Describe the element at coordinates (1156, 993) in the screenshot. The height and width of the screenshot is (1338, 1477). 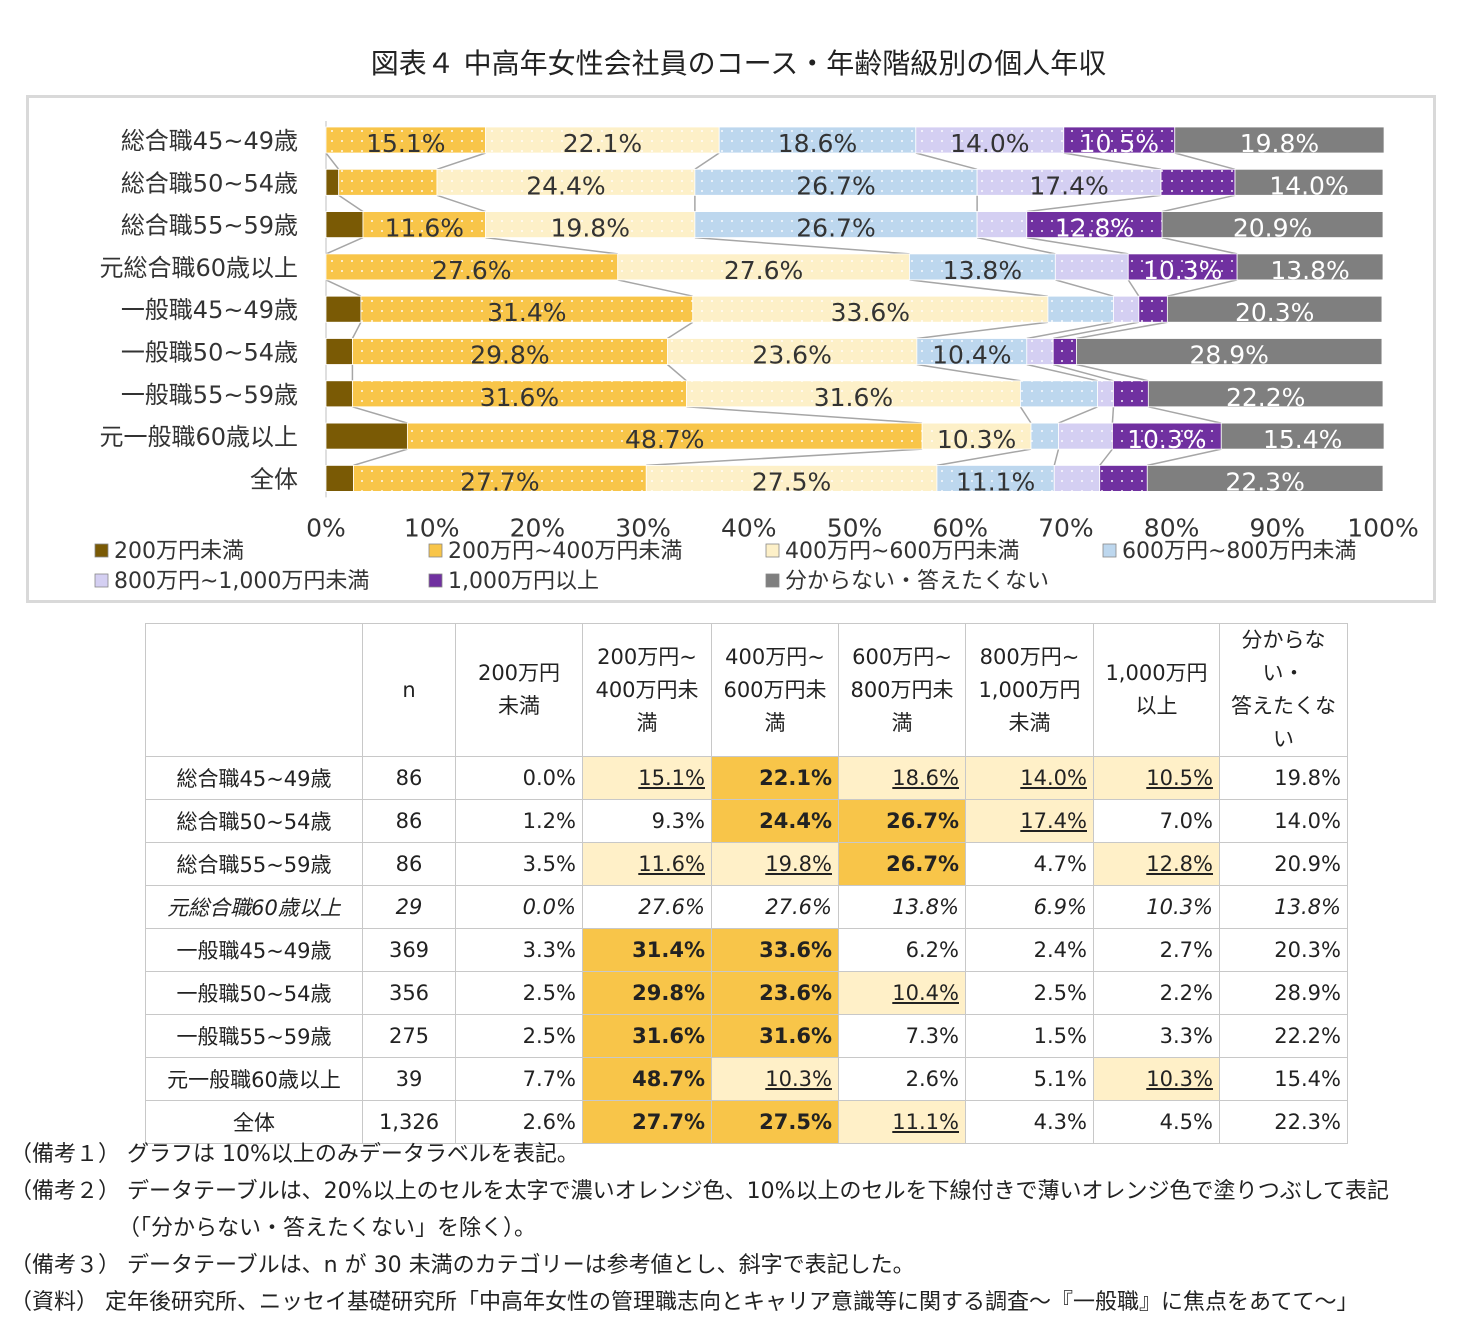
I see `table-cell: 2.2%` at that location.